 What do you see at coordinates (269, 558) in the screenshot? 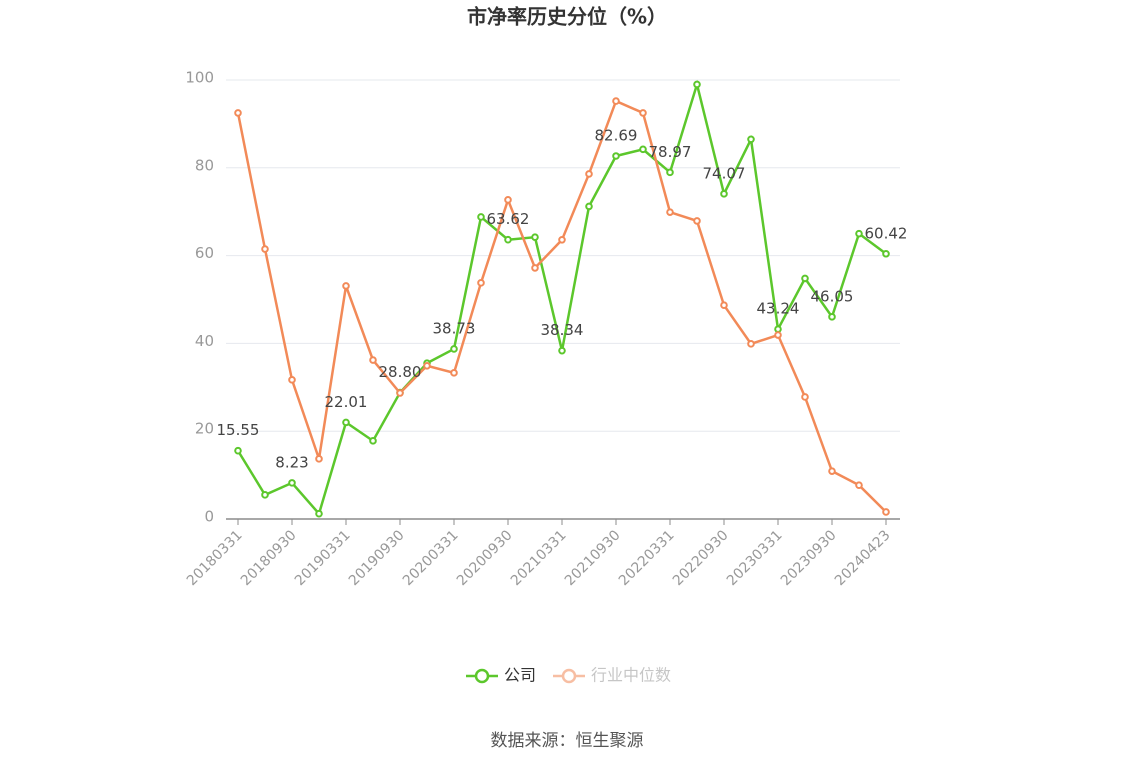
I see `x-tick-label: 20180930` at bounding box center [269, 558].